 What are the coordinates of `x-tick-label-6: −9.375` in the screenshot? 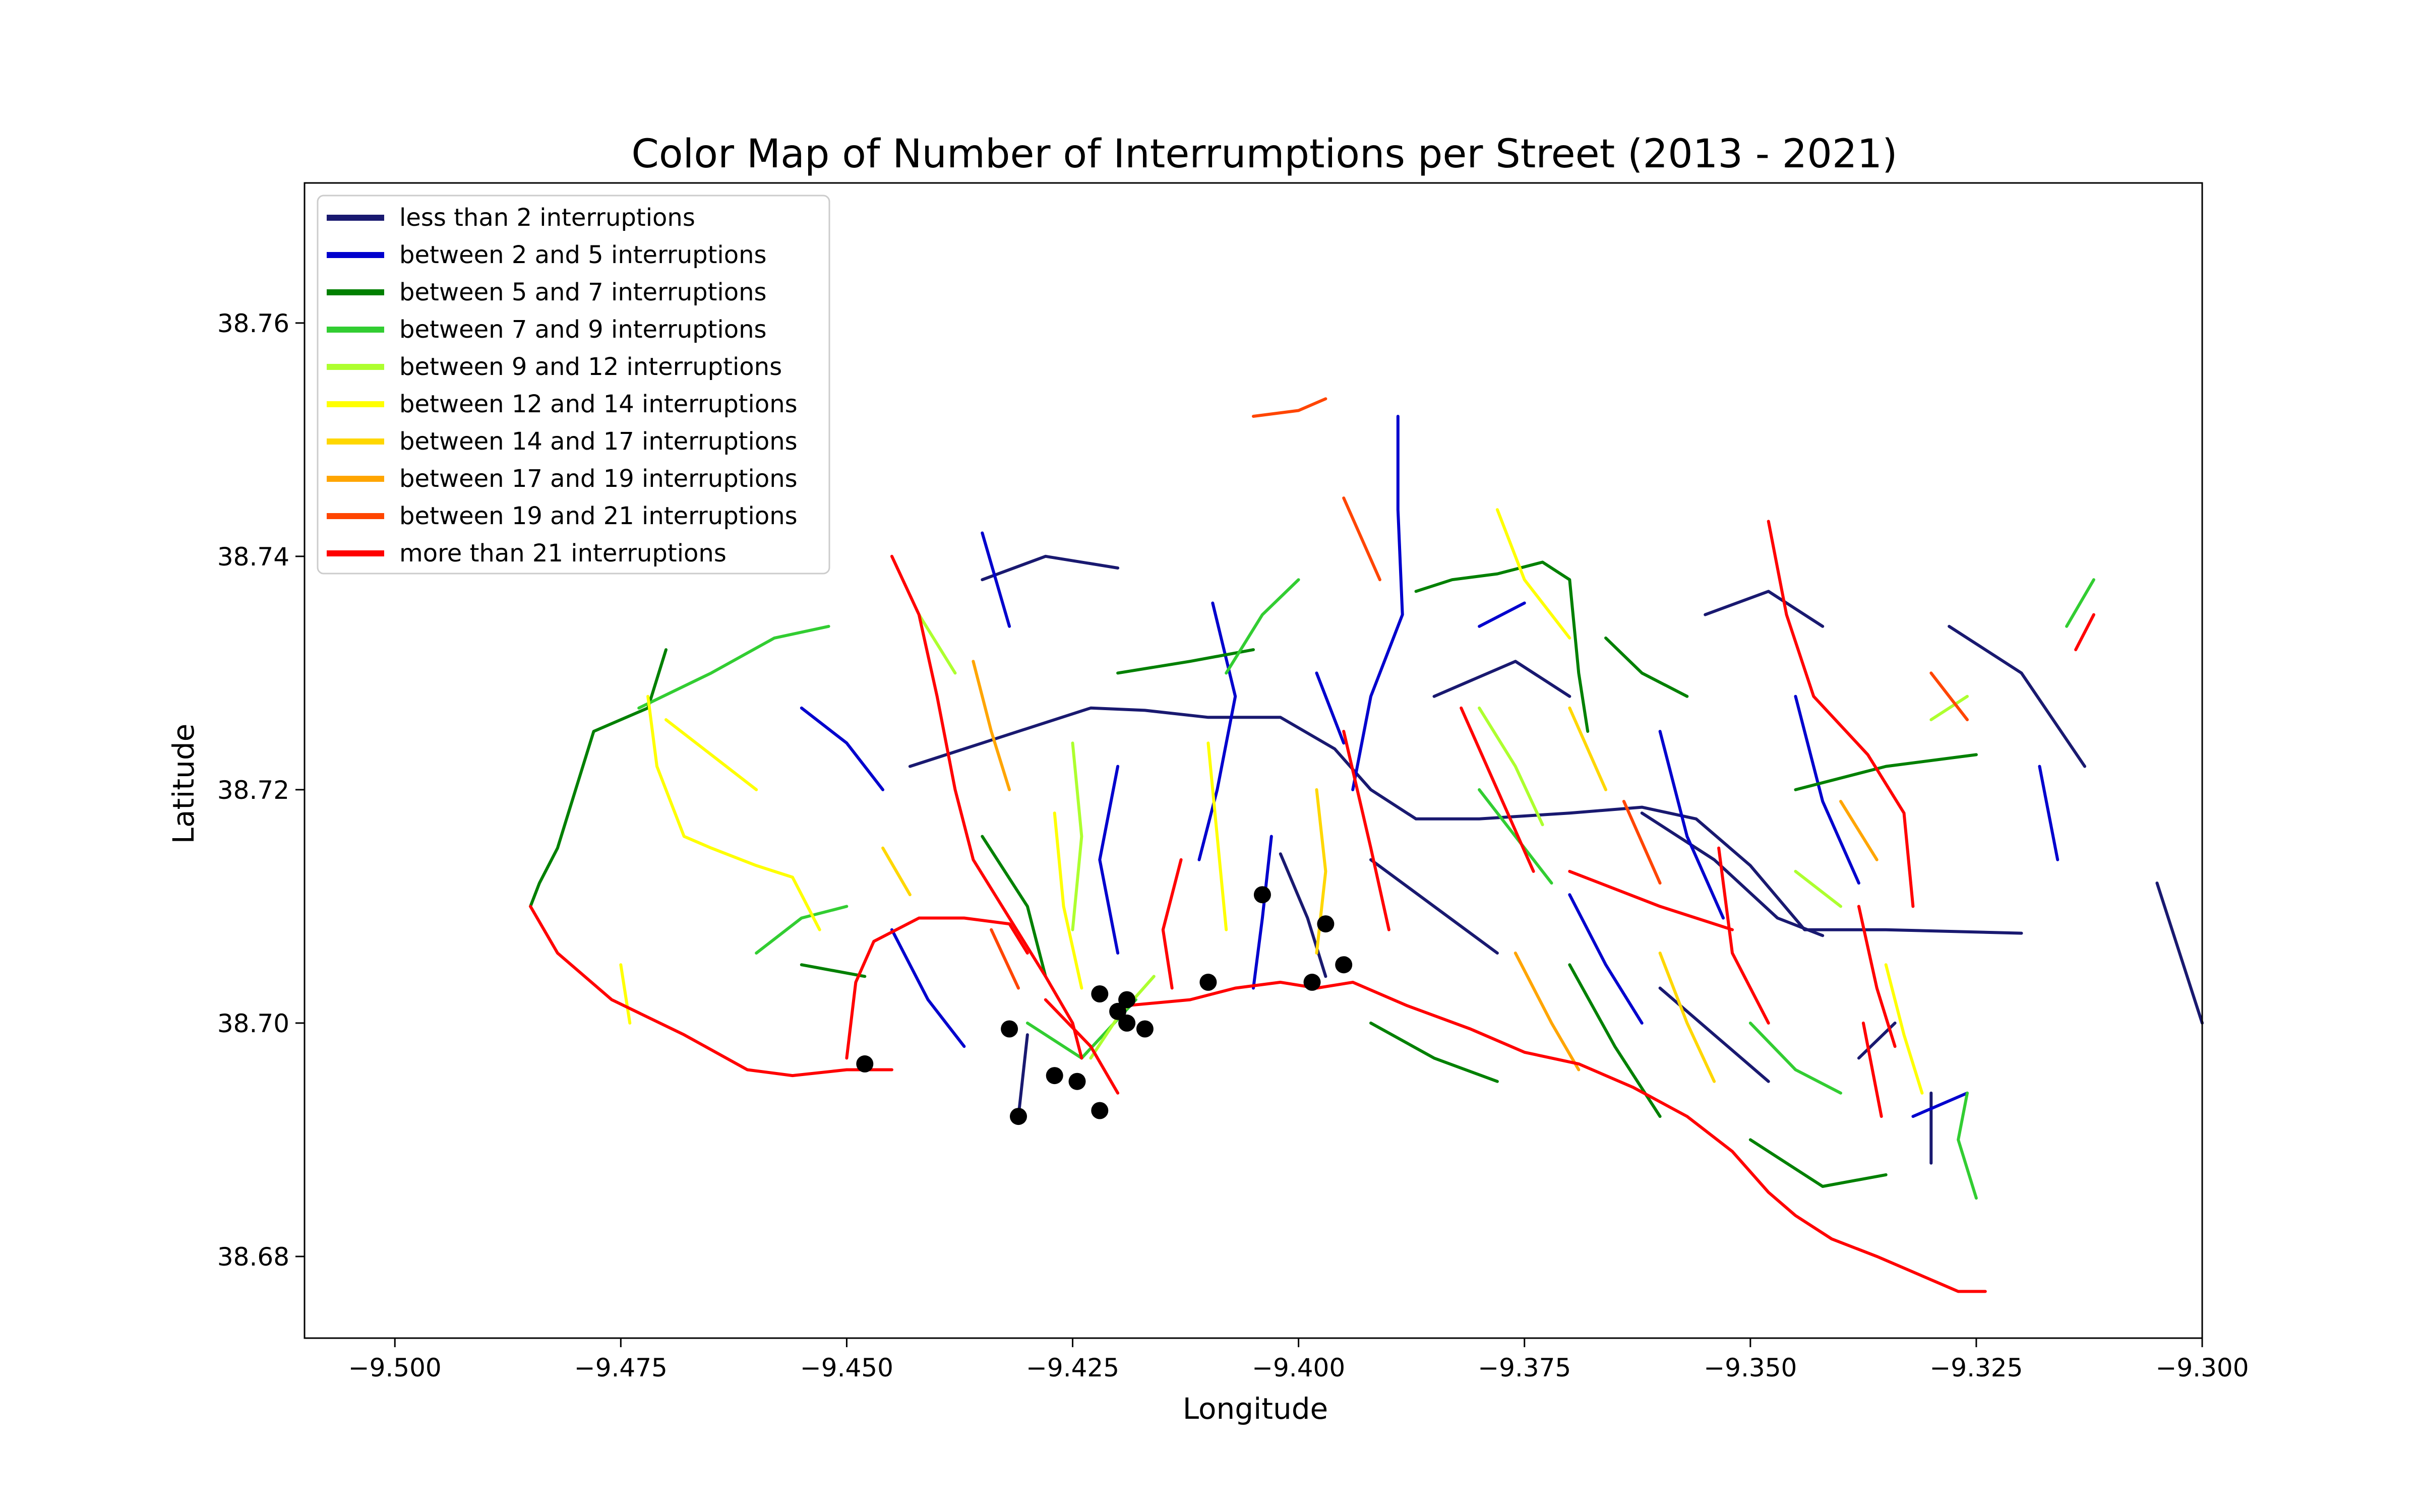 It's located at (1524, 1368).